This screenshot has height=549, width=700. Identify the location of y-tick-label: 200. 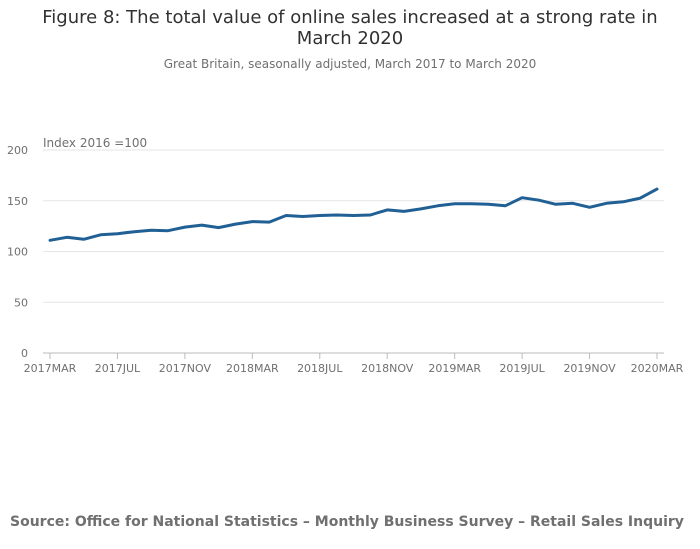
(17, 150).